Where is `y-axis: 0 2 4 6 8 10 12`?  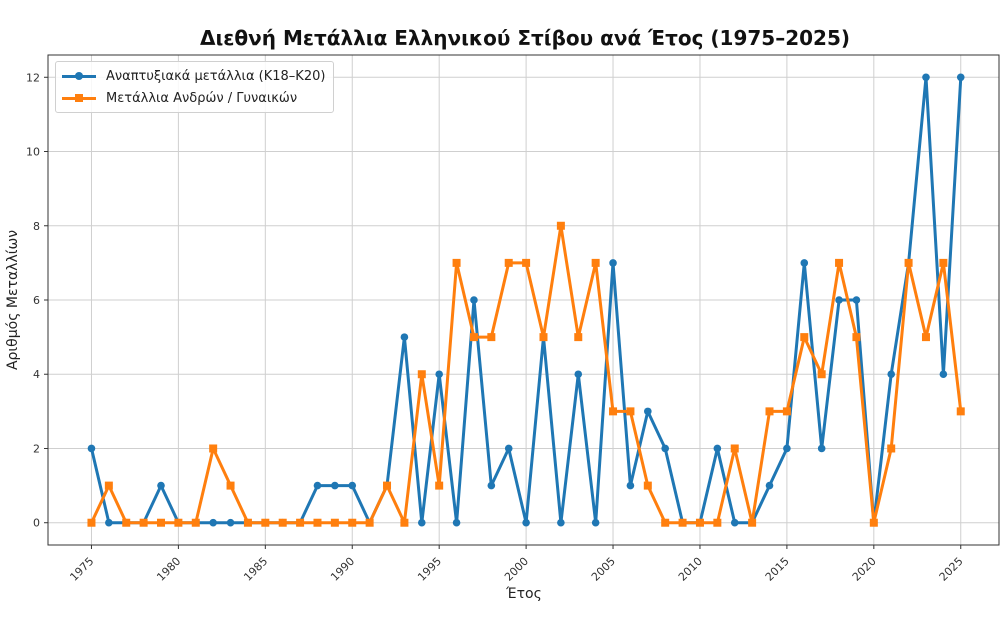 y-axis: 0 2 4 6 8 10 12 is located at coordinates (37, 300).